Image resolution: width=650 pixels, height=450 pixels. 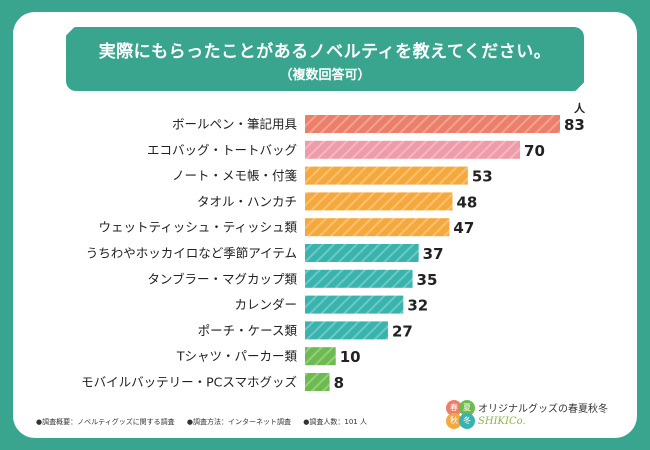 What do you see at coordinates (534, 151) in the screenshot?
I see `value-label: 70` at bounding box center [534, 151].